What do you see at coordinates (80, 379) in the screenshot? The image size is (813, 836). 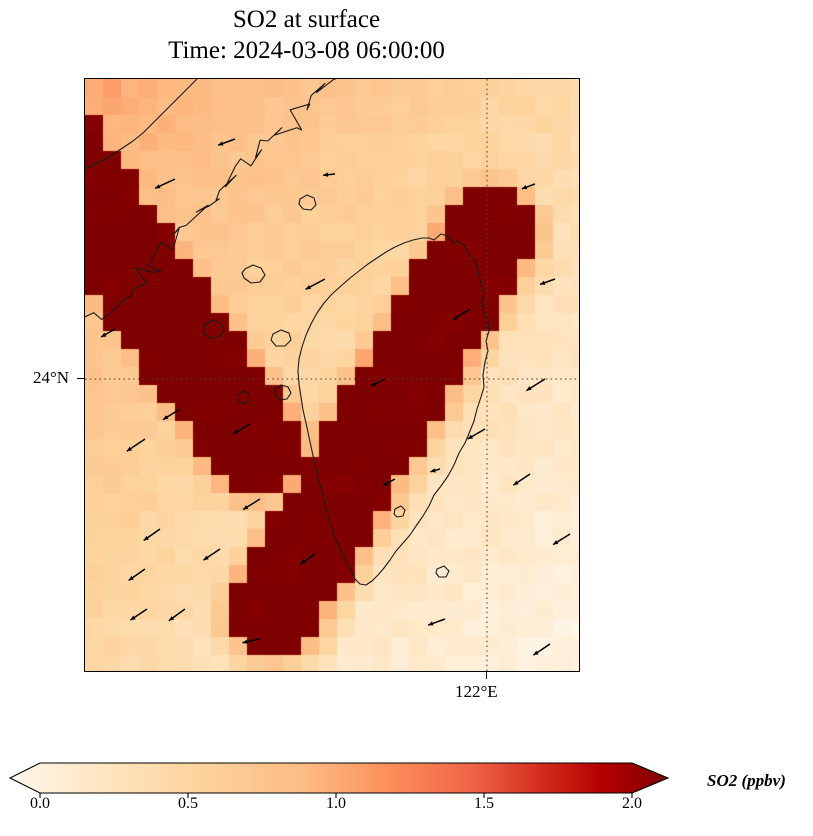 I see `ytick-mark-24n` at bounding box center [80, 379].